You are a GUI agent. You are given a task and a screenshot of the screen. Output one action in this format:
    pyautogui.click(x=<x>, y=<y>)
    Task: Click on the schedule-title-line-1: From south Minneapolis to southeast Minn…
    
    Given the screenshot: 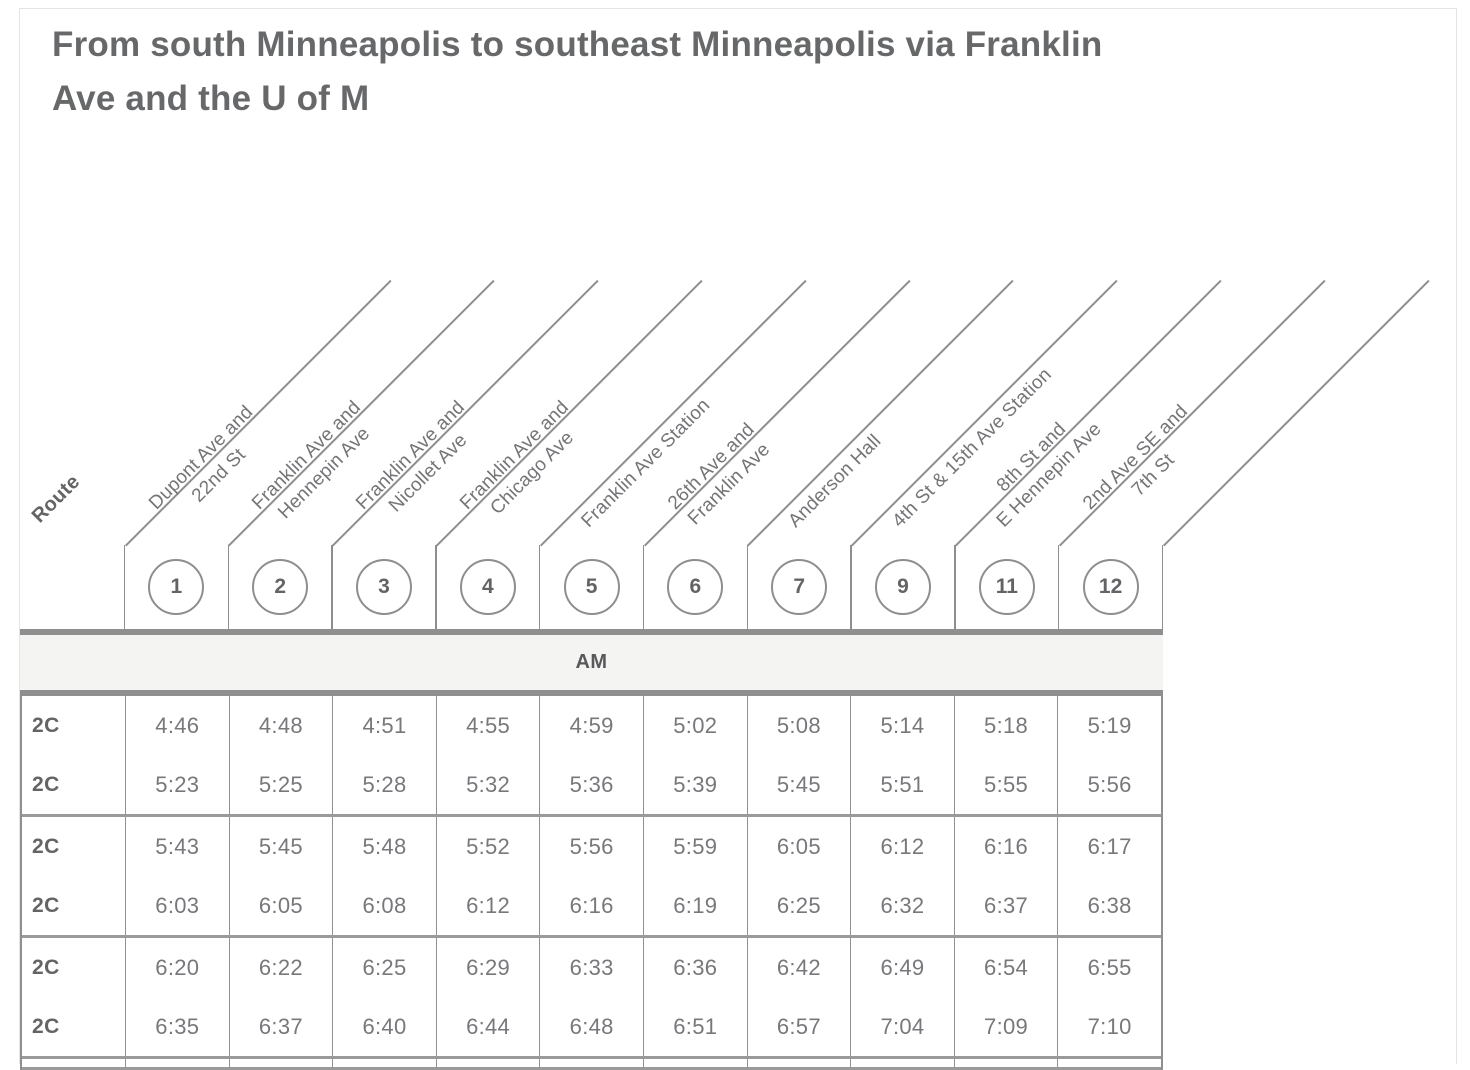 What is the action you would take?
    pyautogui.click(x=577, y=44)
    